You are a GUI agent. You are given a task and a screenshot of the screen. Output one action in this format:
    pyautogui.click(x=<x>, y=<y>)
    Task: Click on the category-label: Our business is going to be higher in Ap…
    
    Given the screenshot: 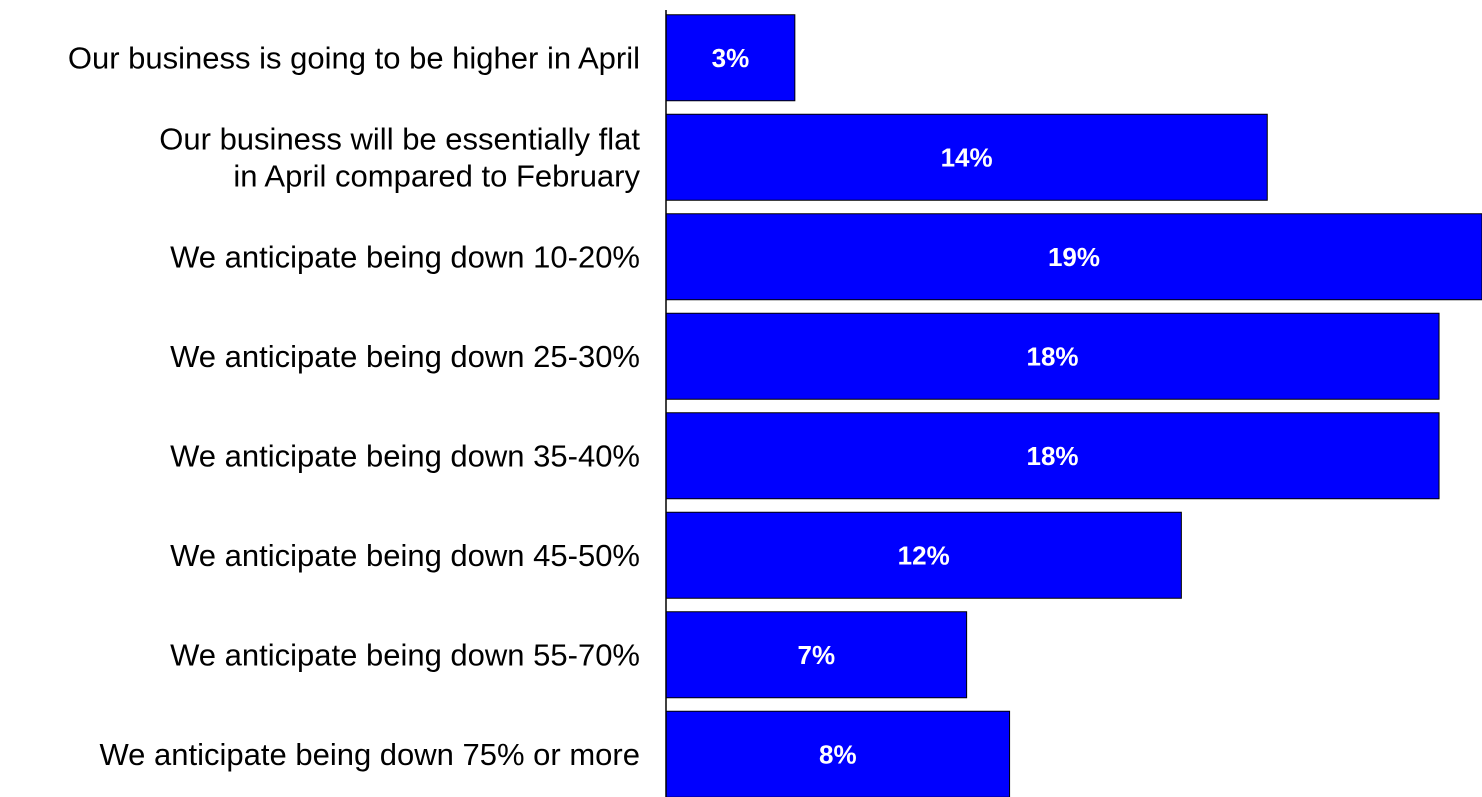 What is the action you would take?
    pyautogui.click(x=354, y=57)
    